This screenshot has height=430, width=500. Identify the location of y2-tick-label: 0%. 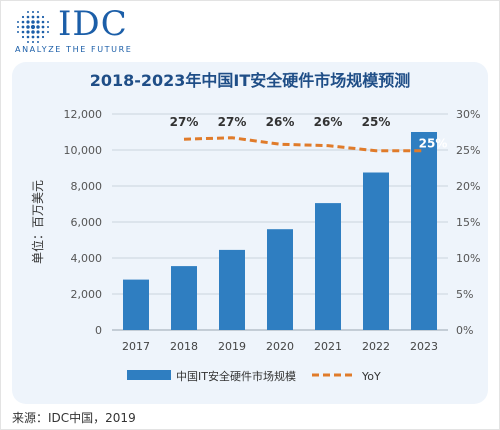
(464, 330).